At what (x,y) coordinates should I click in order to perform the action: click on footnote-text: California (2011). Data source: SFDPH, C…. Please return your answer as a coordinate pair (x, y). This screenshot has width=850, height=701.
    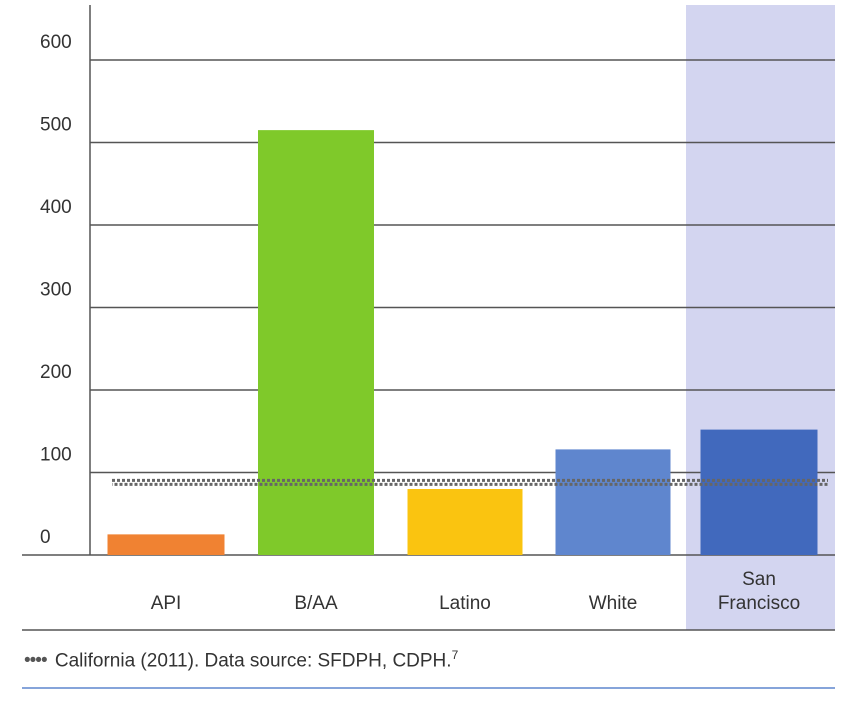
    Looking at the image, I should click on (253, 661).